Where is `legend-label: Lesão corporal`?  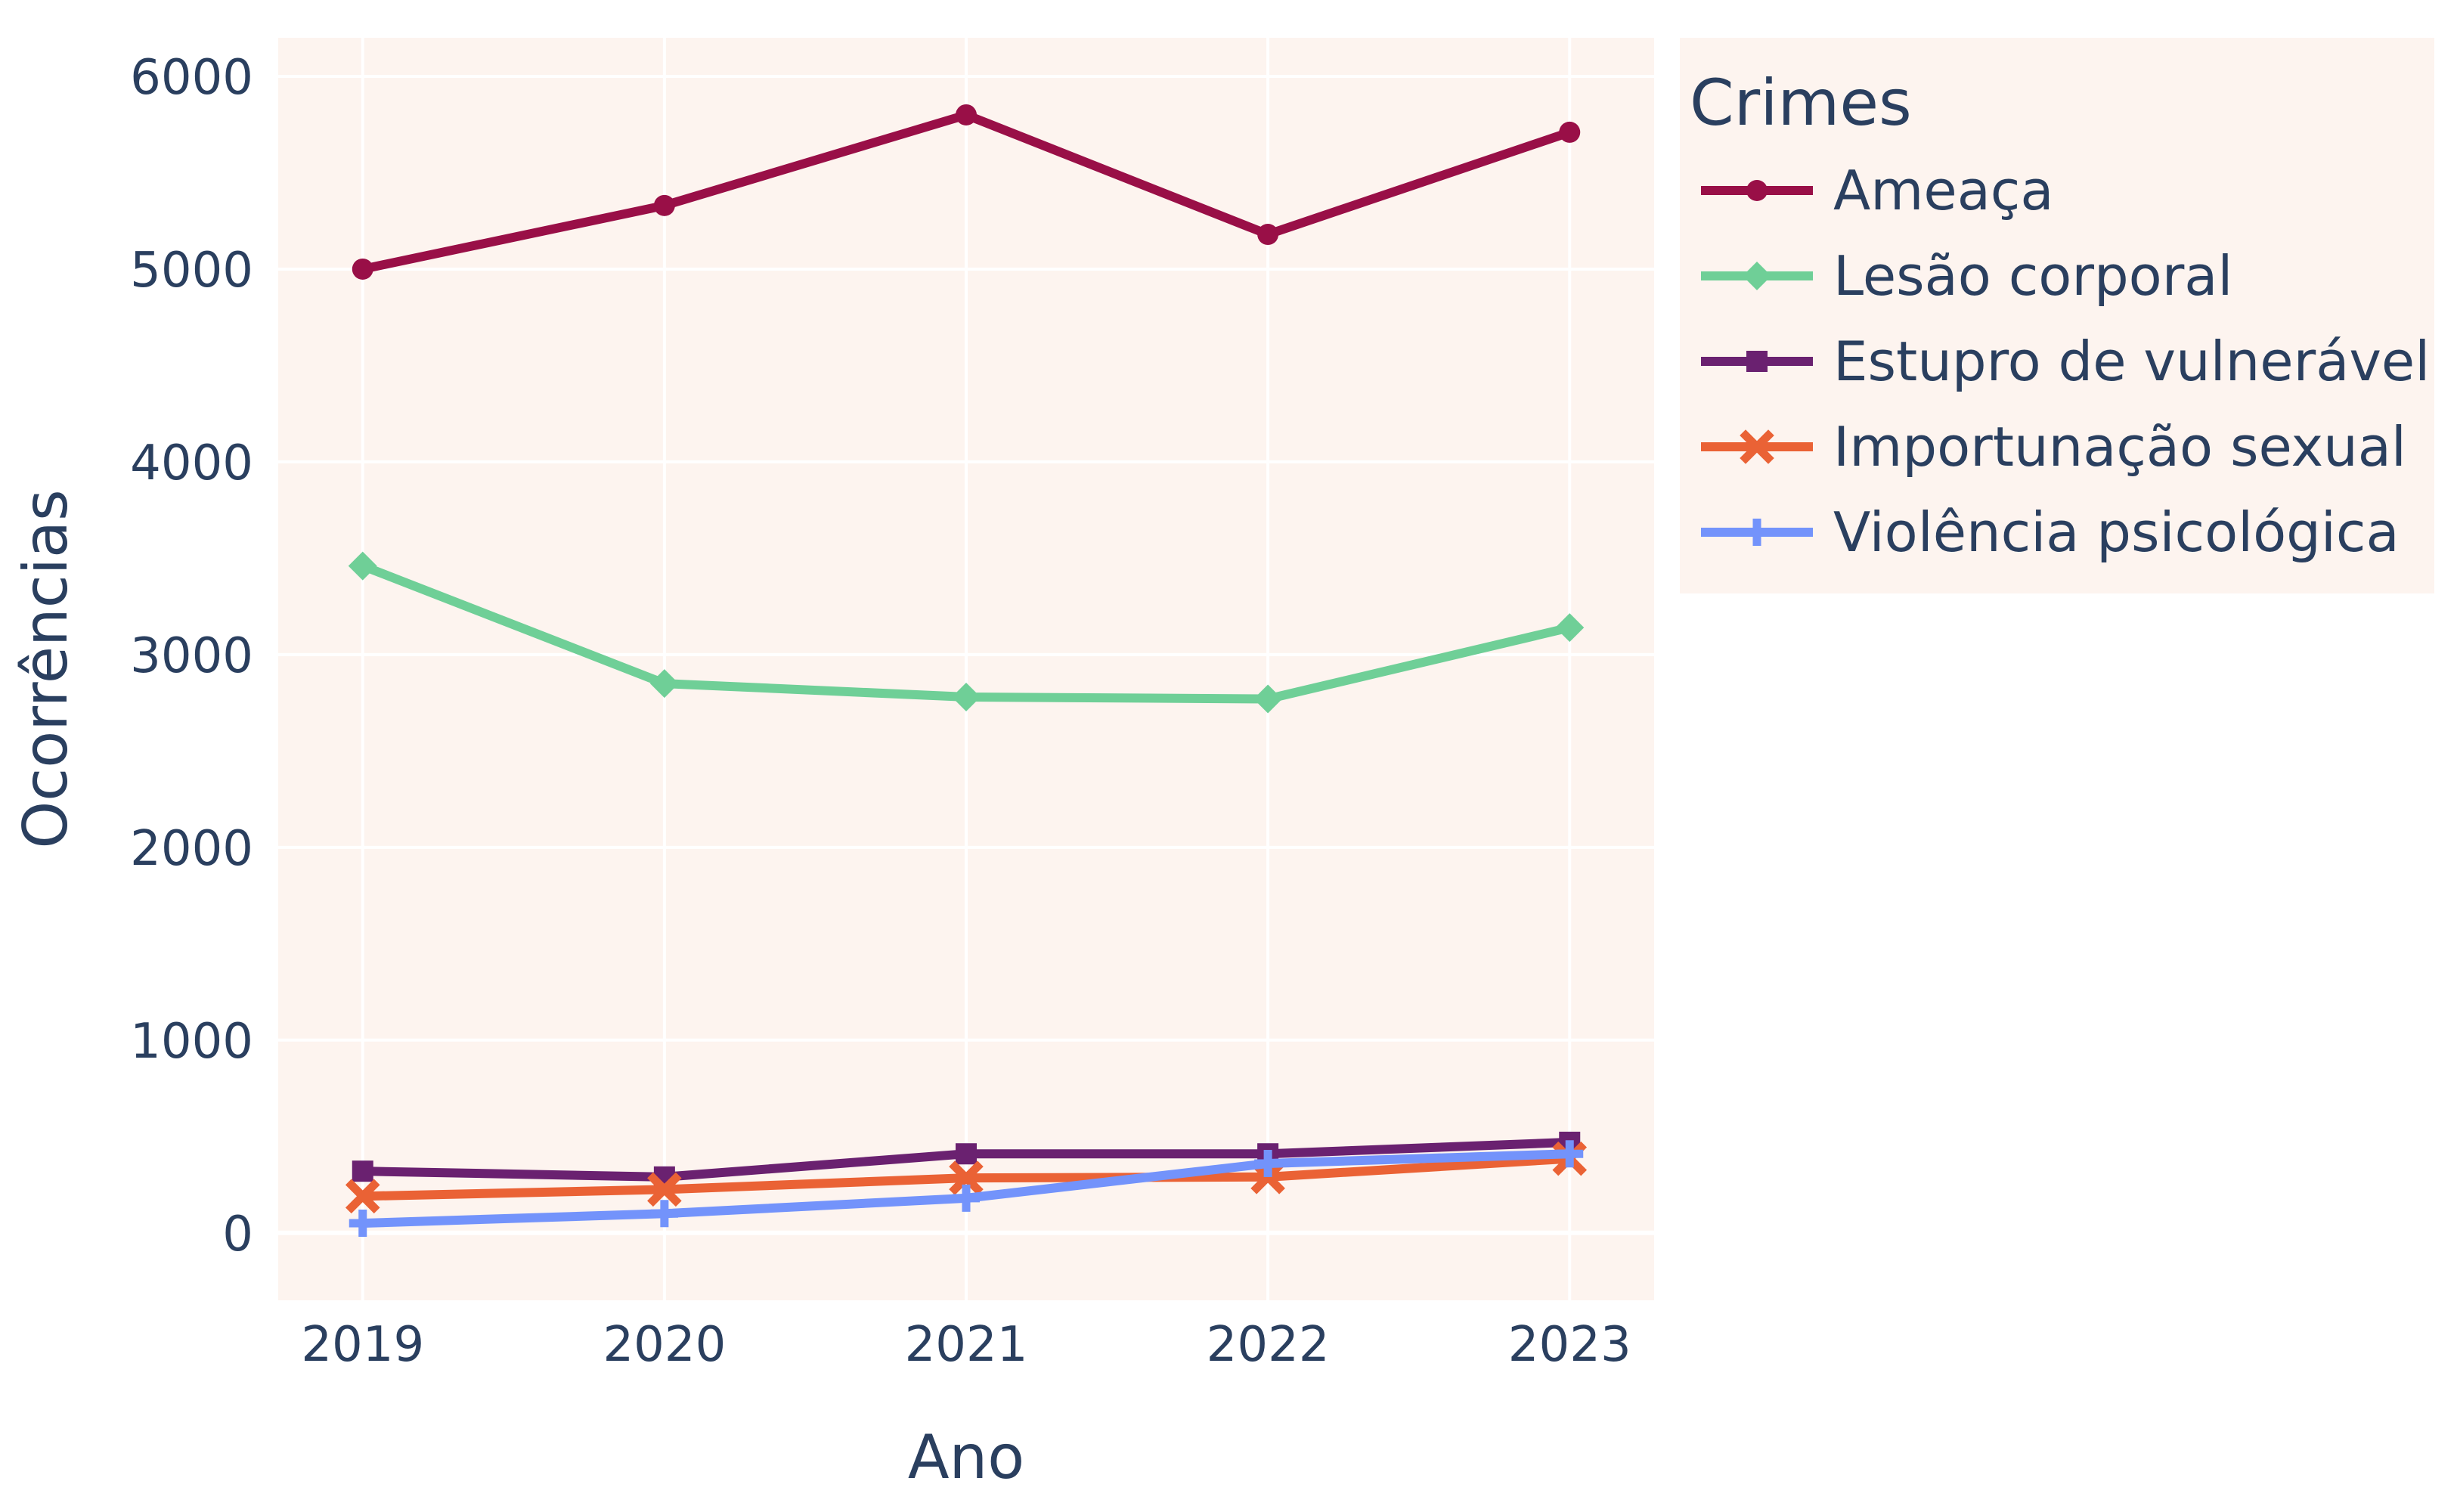 legend-label: Lesão corporal is located at coordinates (2032, 276).